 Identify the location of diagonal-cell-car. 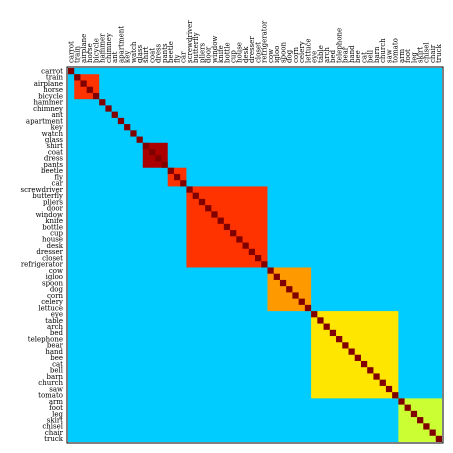
(183, 183).